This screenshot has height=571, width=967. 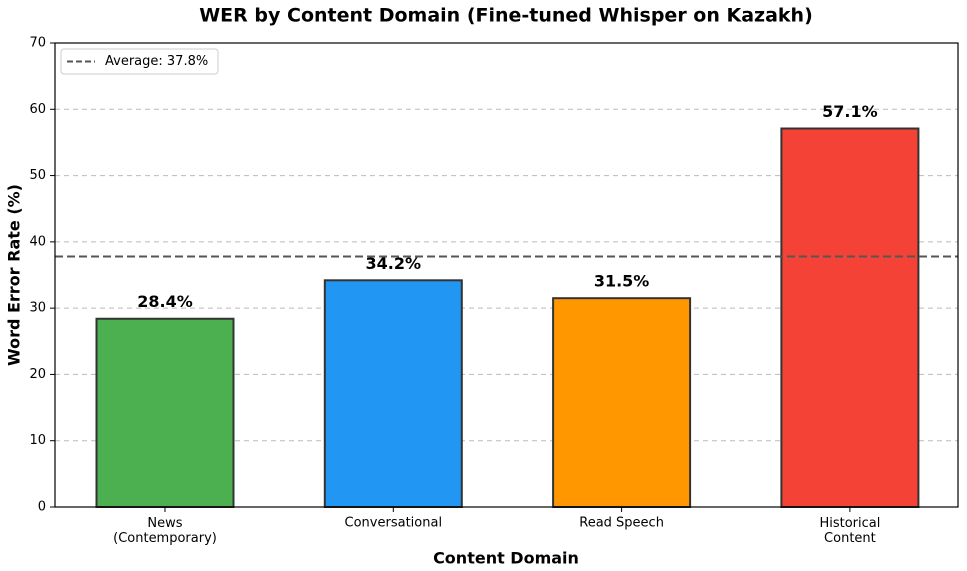 What do you see at coordinates (37, 43) in the screenshot?
I see `y-tick-label: 70` at bounding box center [37, 43].